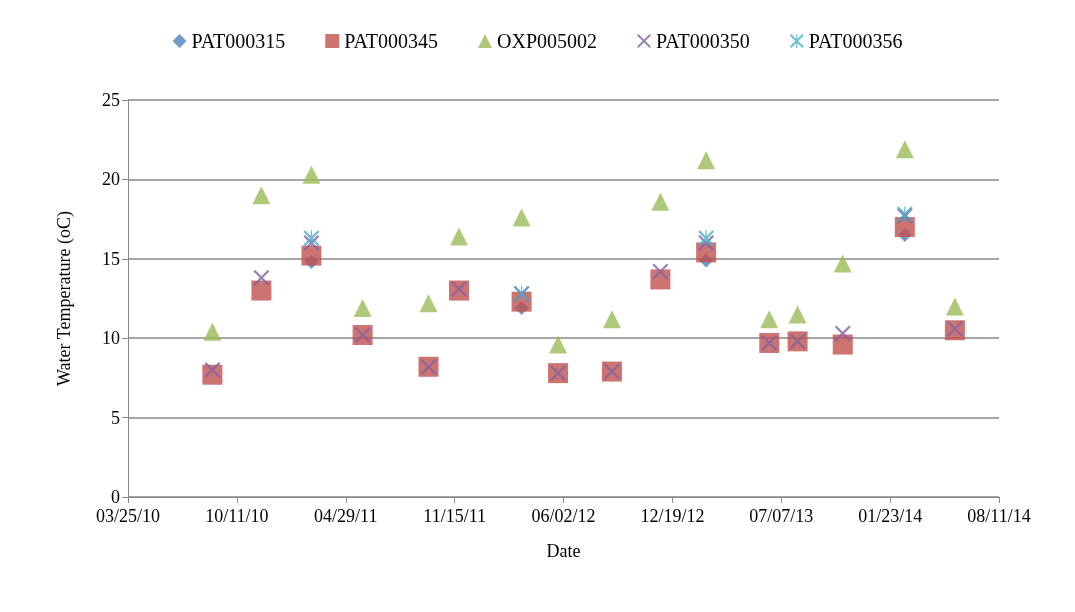  Describe the element at coordinates (855, 41) in the screenshot. I see `legend-label: PAT000356` at that location.